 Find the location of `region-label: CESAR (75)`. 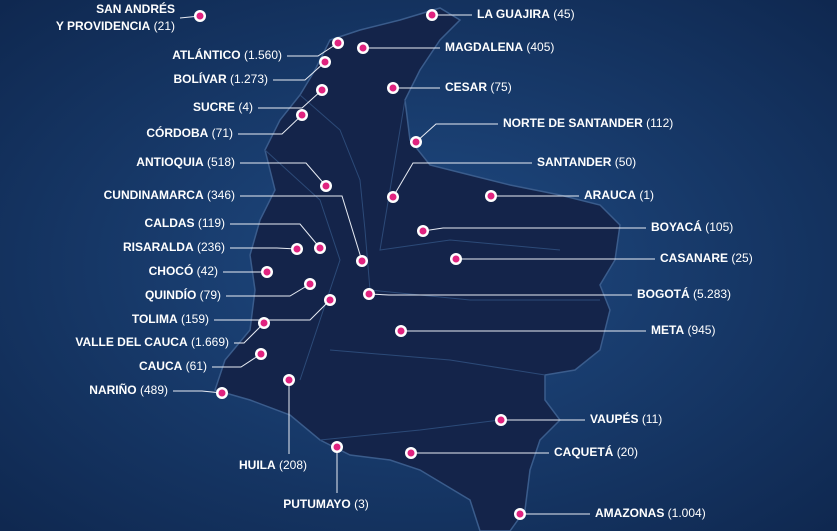

region-label: CESAR (75) is located at coordinates (478, 87).